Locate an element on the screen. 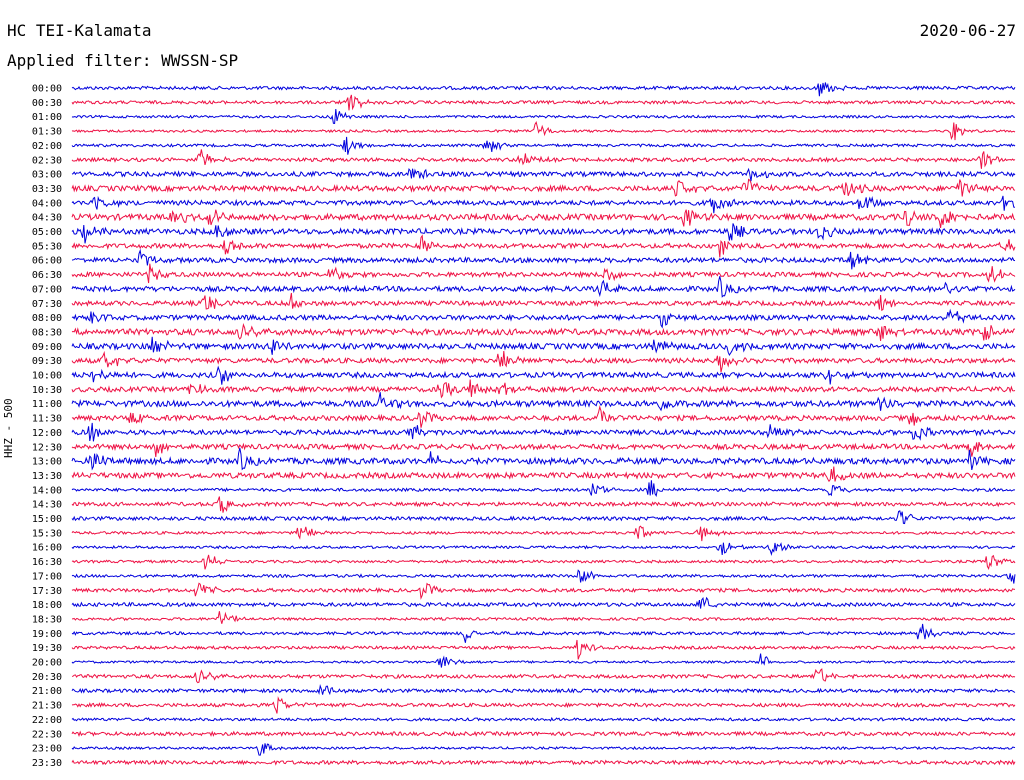 This screenshot has height=780, width=1024. time-tick-label: 14:00 is located at coordinates (47, 490).